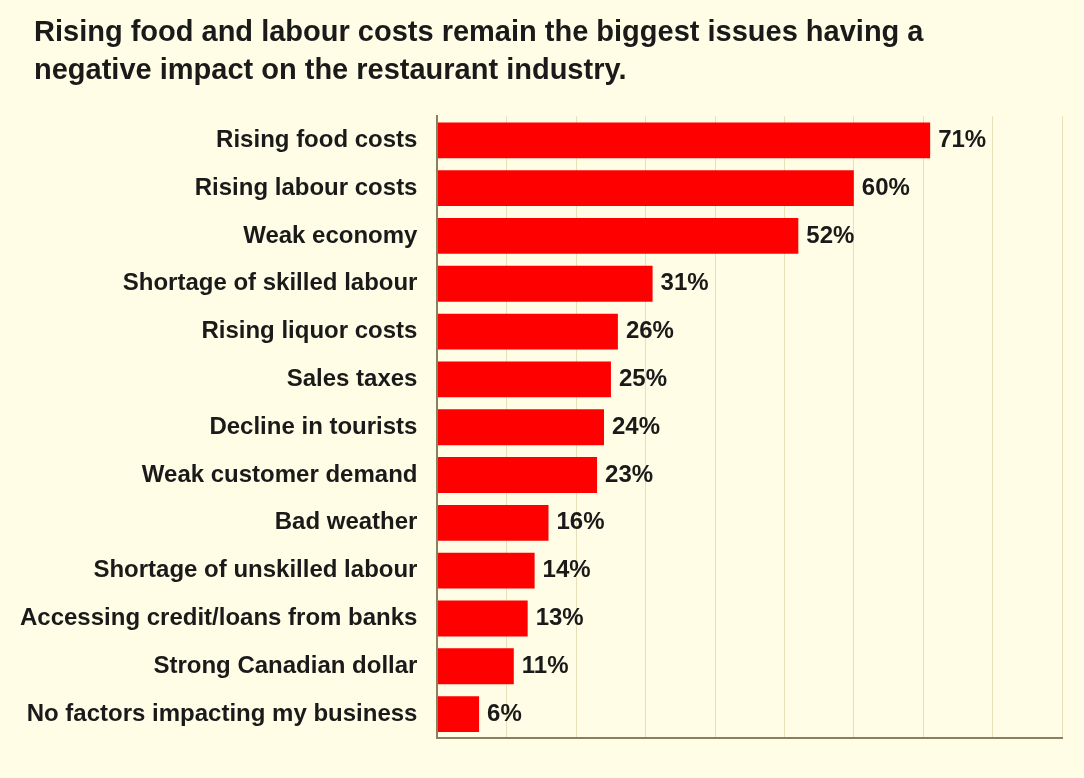 Image resolution: width=1084 pixels, height=778 pixels. What do you see at coordinates (285, 664) in the screenshot?
I see `y-tick-label: Strong Canadian dollar` at bounding box center [285, 664].